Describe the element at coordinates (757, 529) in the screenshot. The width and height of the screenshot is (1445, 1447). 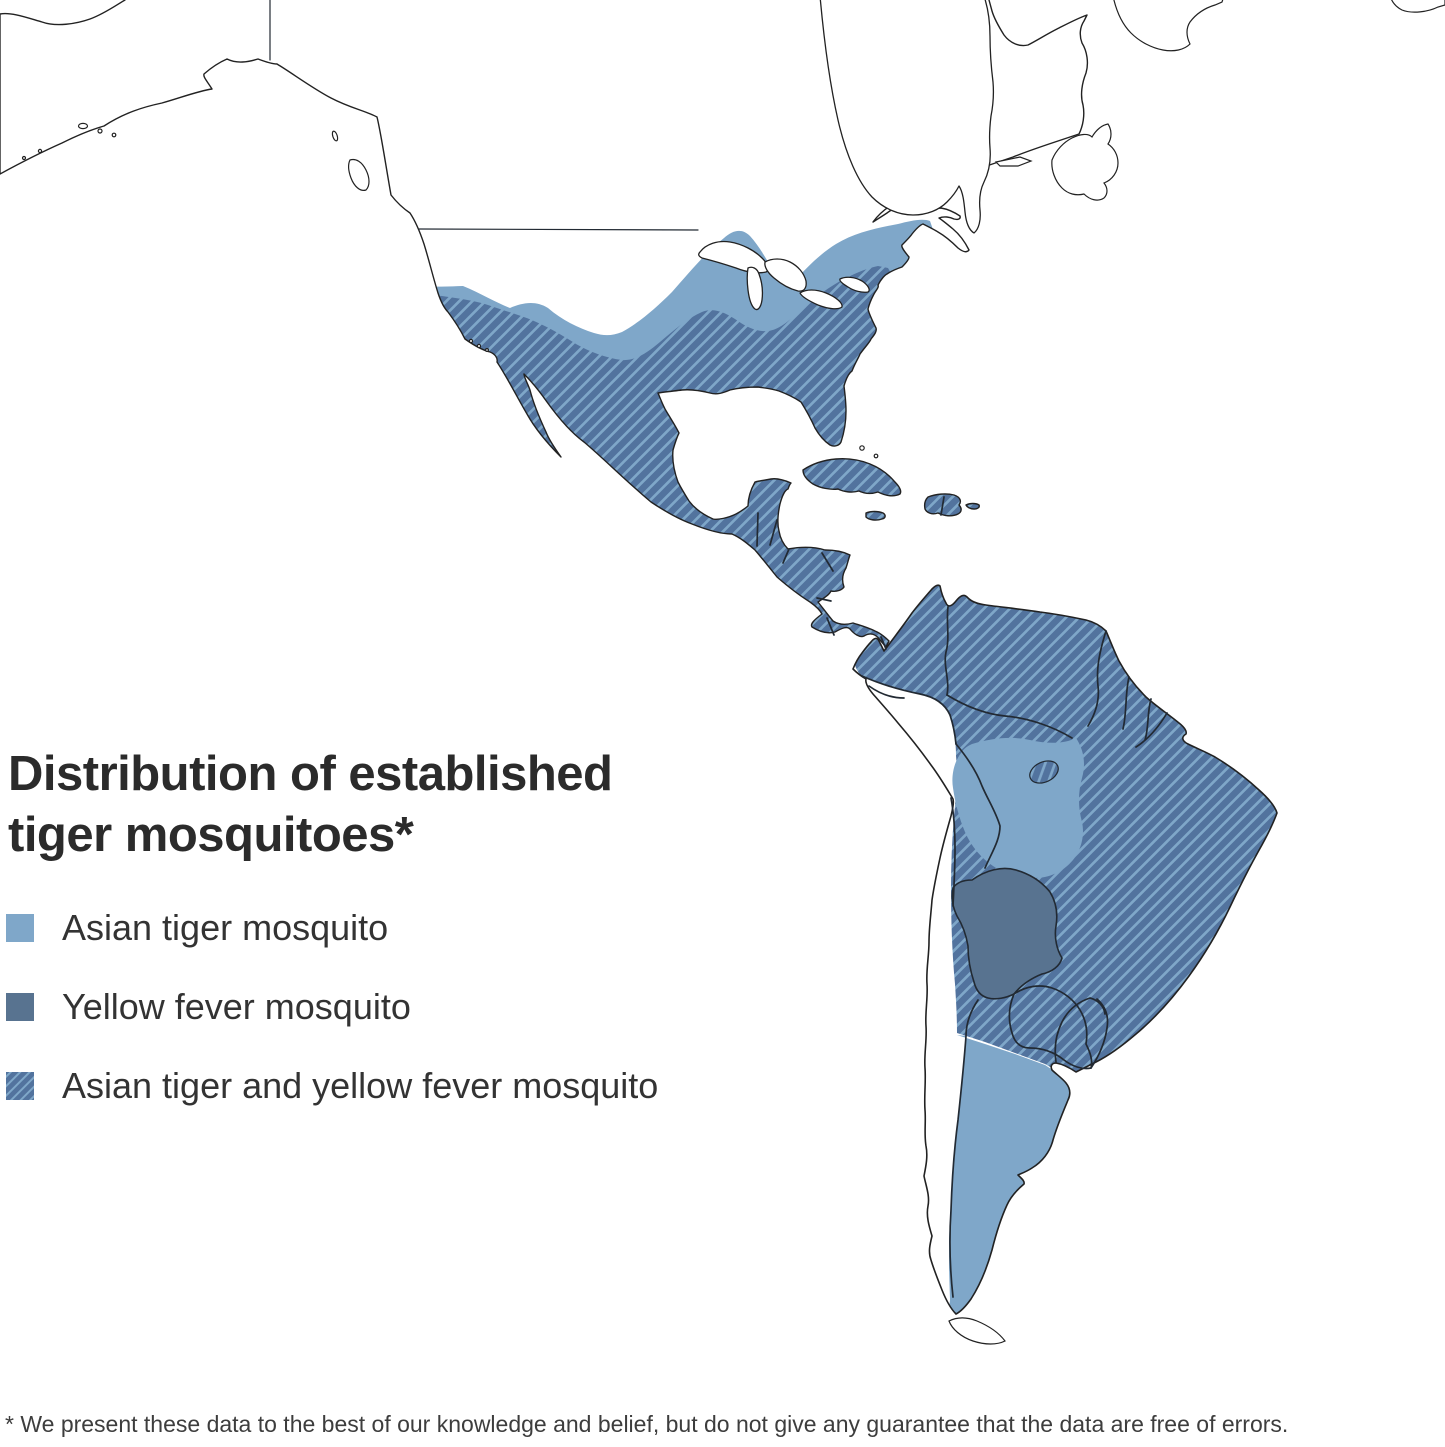
I see `border-mexico-guatemala` at that location.